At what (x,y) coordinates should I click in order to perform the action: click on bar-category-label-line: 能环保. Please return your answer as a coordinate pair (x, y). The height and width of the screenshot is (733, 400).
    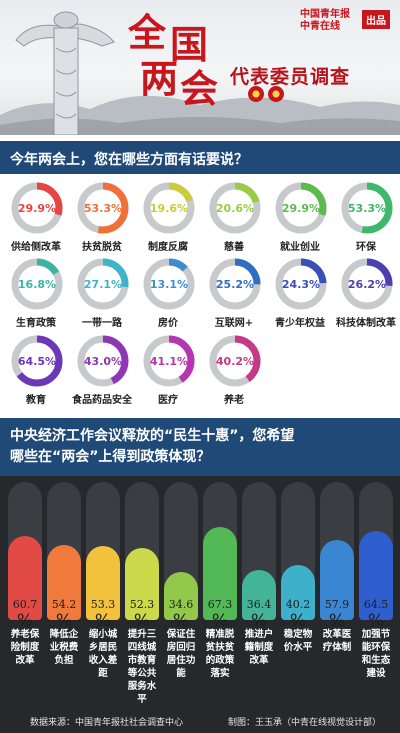
    Looking at the image, I should click on (376, 647).